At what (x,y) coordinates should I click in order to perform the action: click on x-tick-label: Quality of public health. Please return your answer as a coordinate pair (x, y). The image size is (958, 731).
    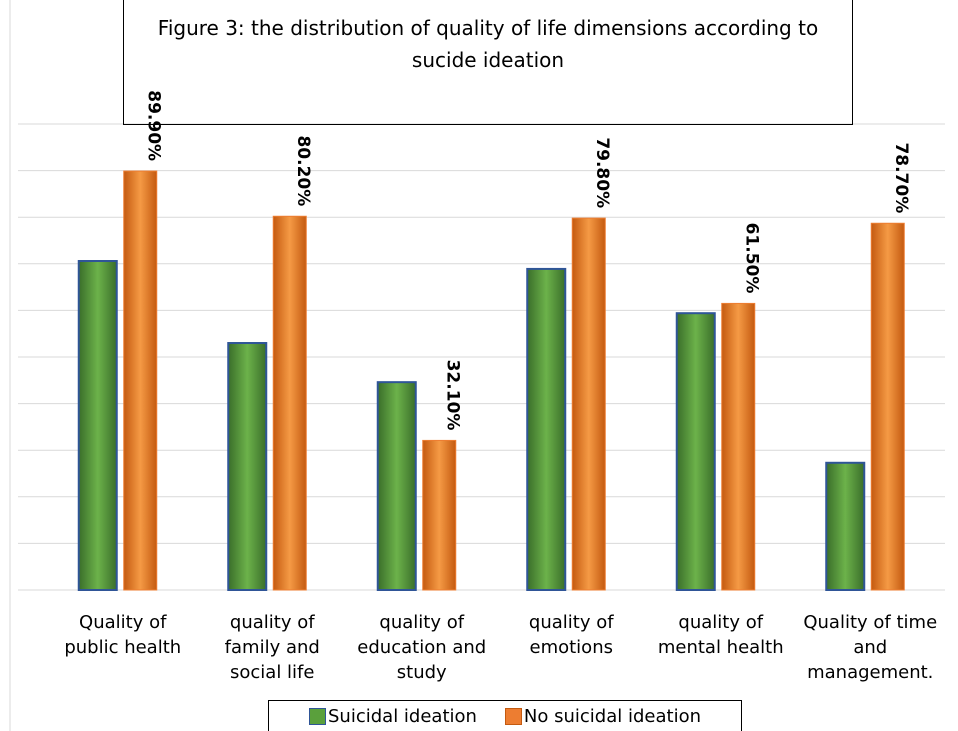
    Looking at the image, I should click on (123, 635).